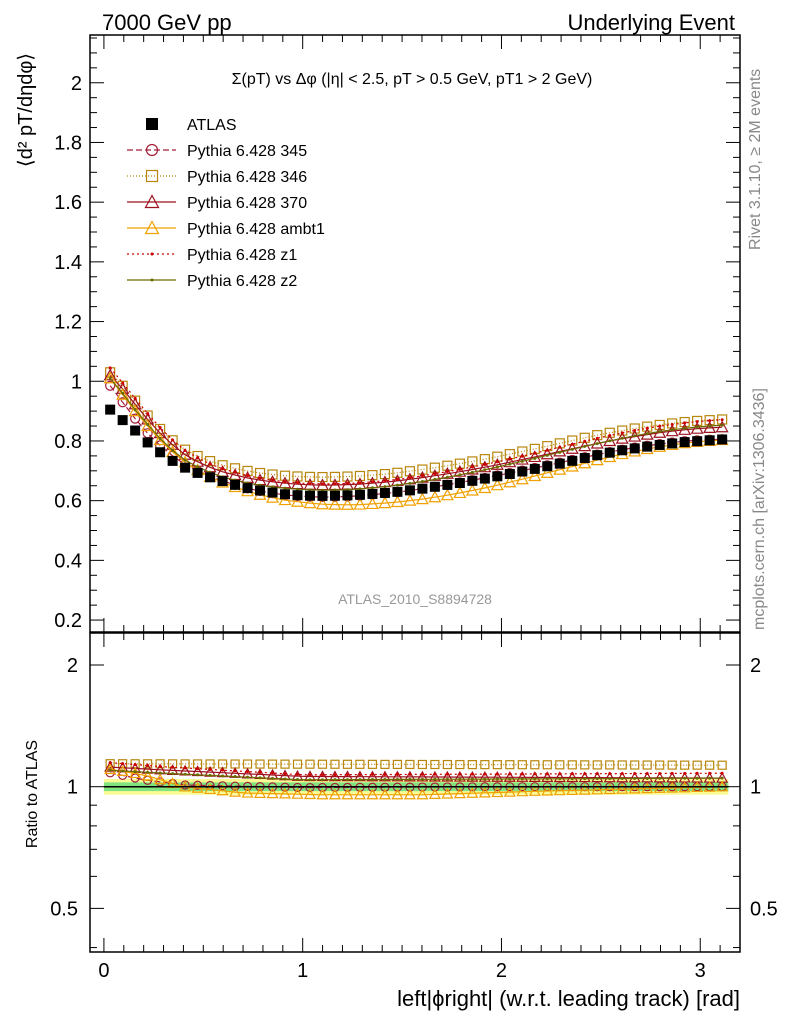 The height and width of the screenshot is (1029, 786). I want to click on legend-entry: Pythia 6.428 346, so click(217, 177).